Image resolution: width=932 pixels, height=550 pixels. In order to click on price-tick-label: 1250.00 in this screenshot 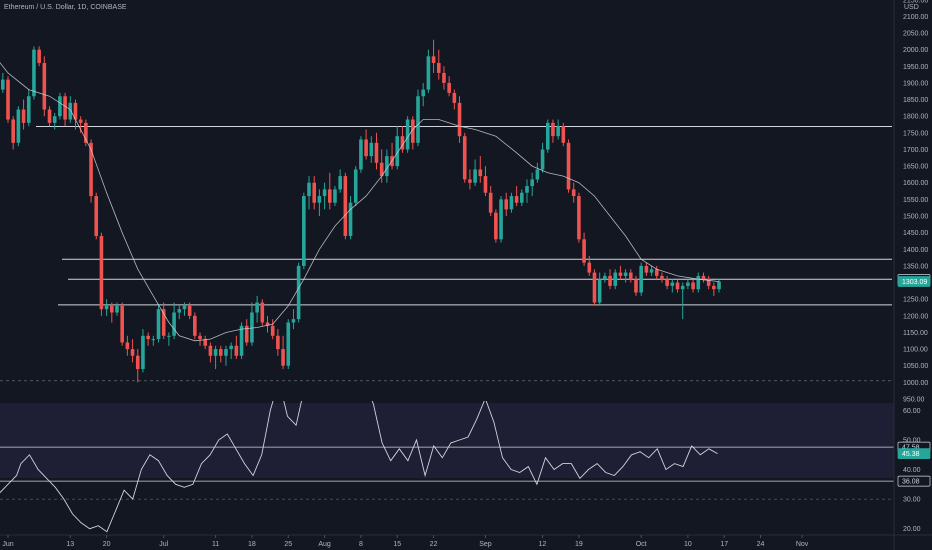, I will do `click(915, 300)`.